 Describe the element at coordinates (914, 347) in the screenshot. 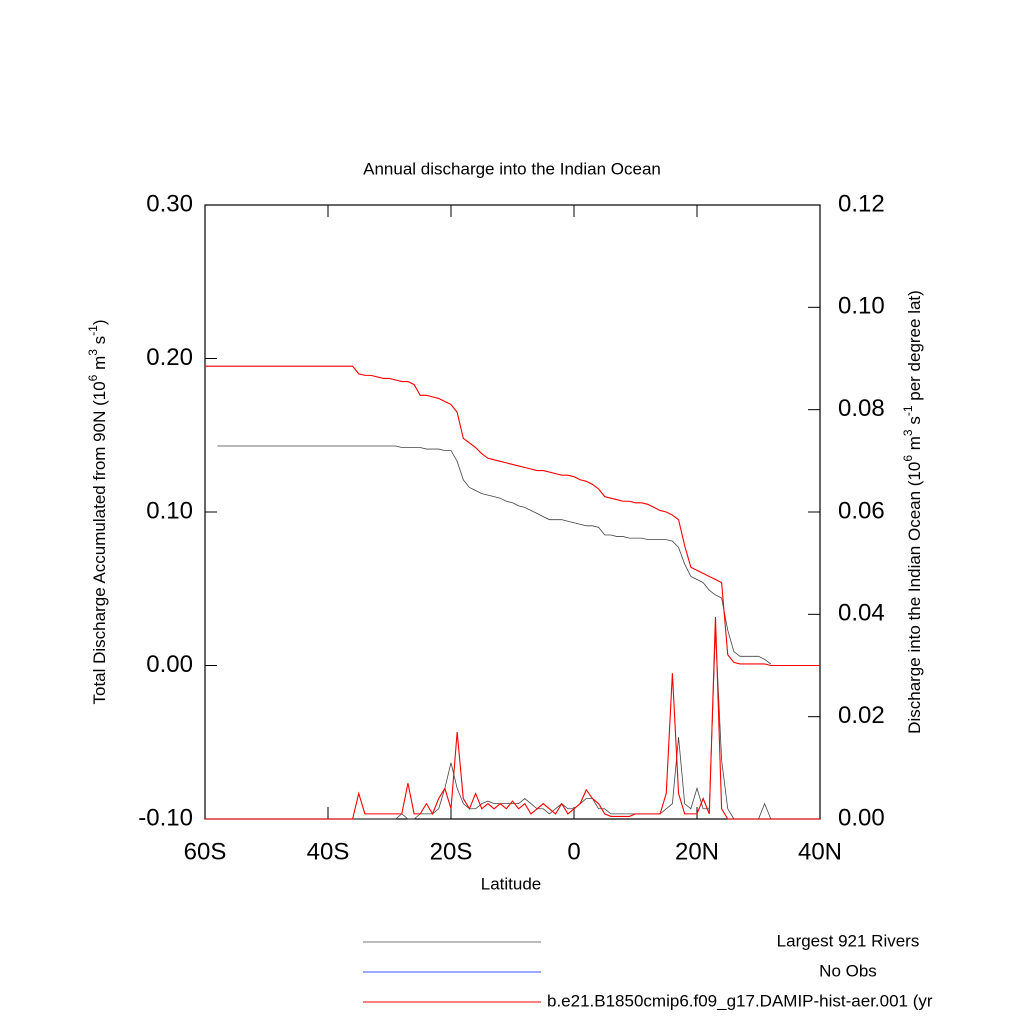

I see `label-part: per degree lat)` at that location.